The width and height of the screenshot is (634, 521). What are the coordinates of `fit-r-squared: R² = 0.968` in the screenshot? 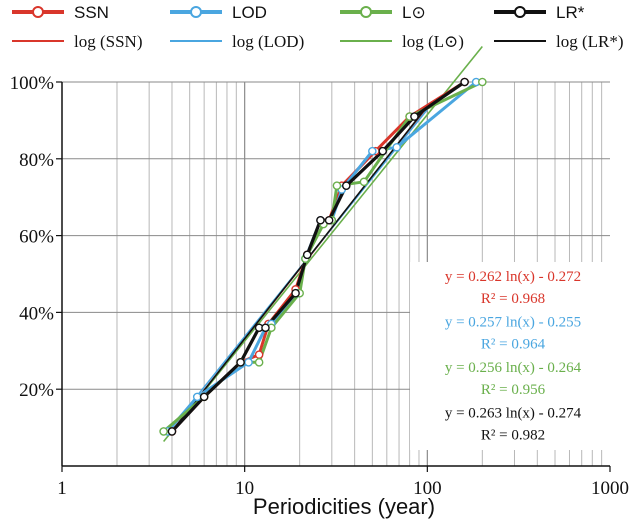 It's located at (513, 299).